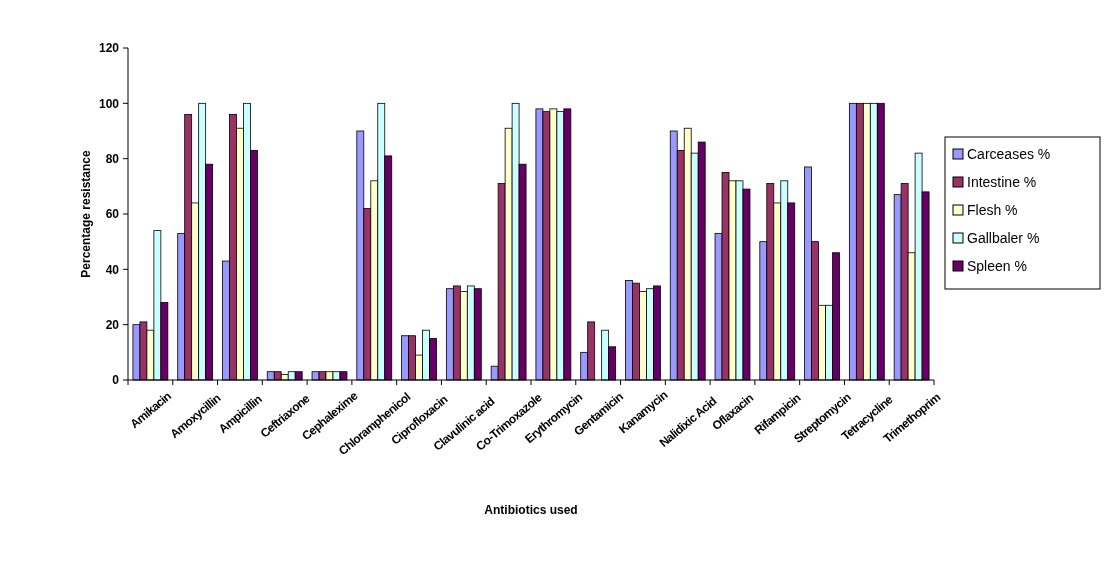 The image size is (1104, 586). What do you see at coordinates (112, 269) in the screenshot?
I see `y-tick-label: 40` at bounding box center [112, 269].